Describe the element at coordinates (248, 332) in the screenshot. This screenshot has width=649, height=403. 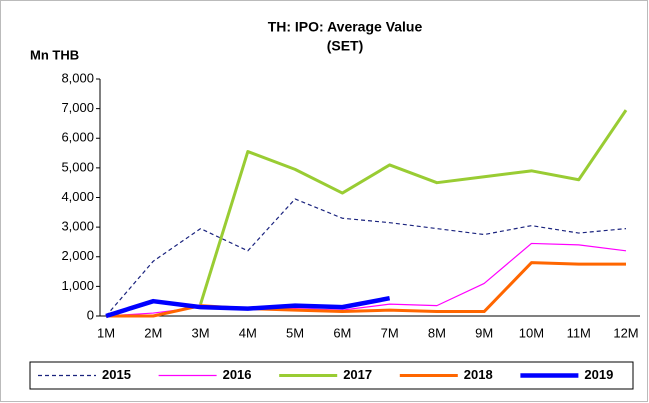
I see `x-tick-label: 4M` at that location.